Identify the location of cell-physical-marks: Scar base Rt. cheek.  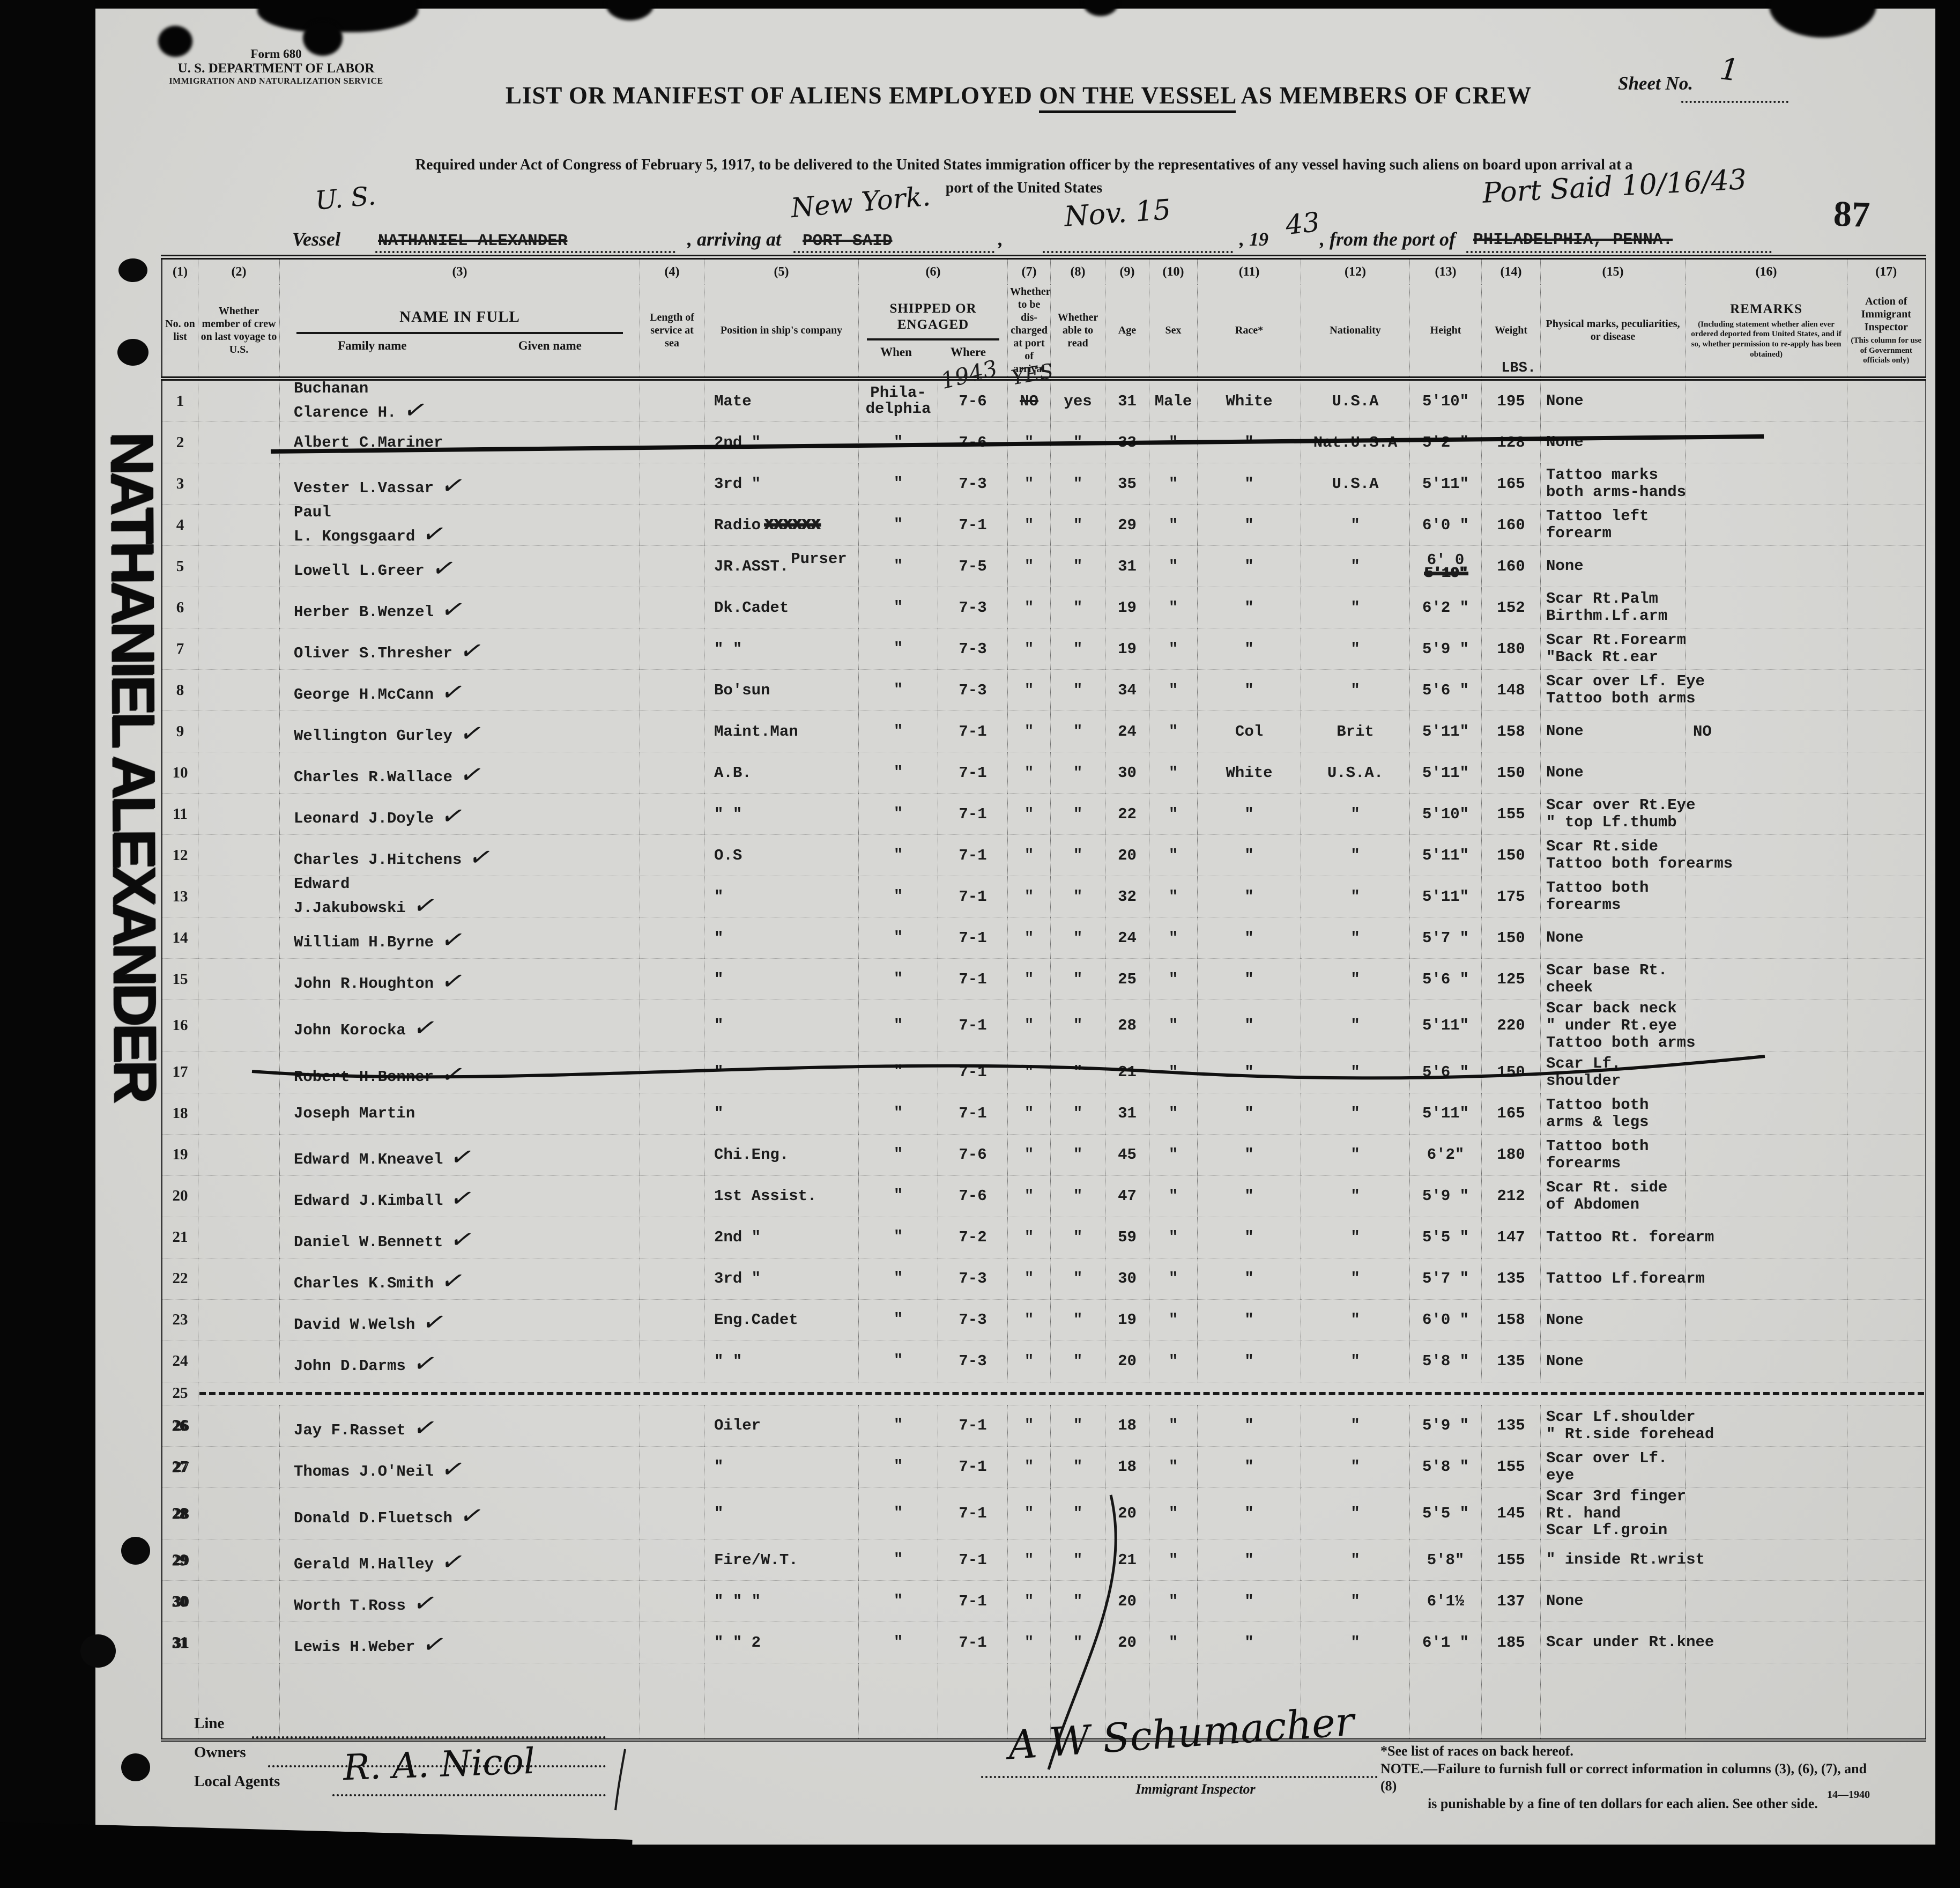
(1613, 979).